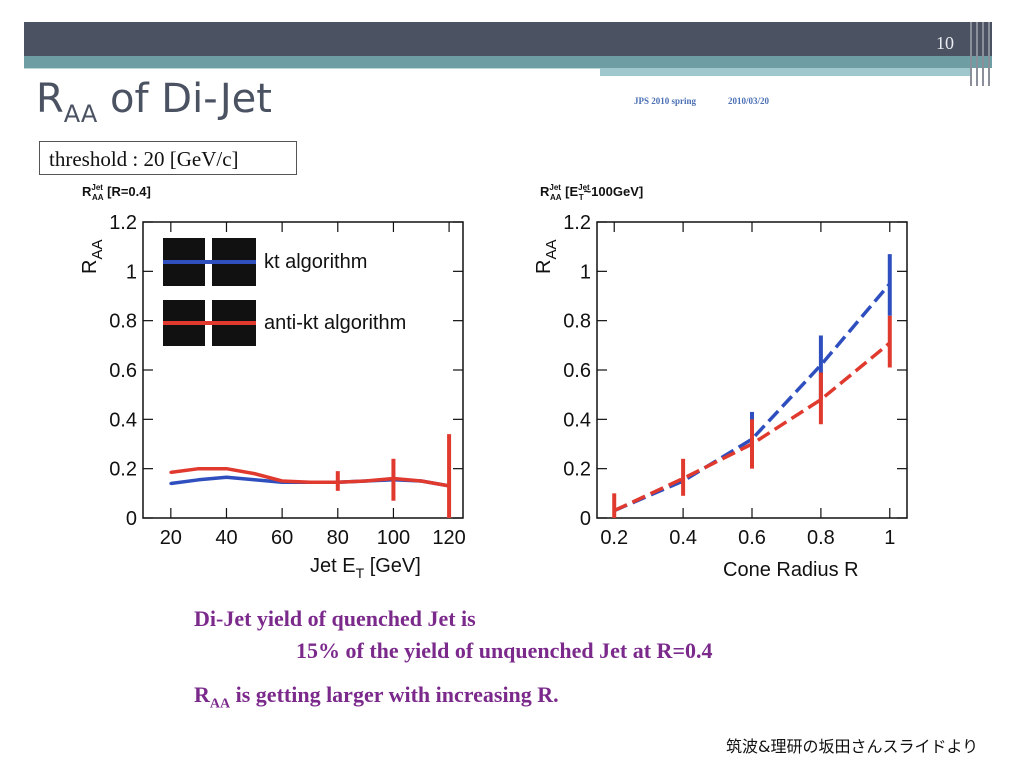  I want to click on header-light-stripe, so click(785, 72).